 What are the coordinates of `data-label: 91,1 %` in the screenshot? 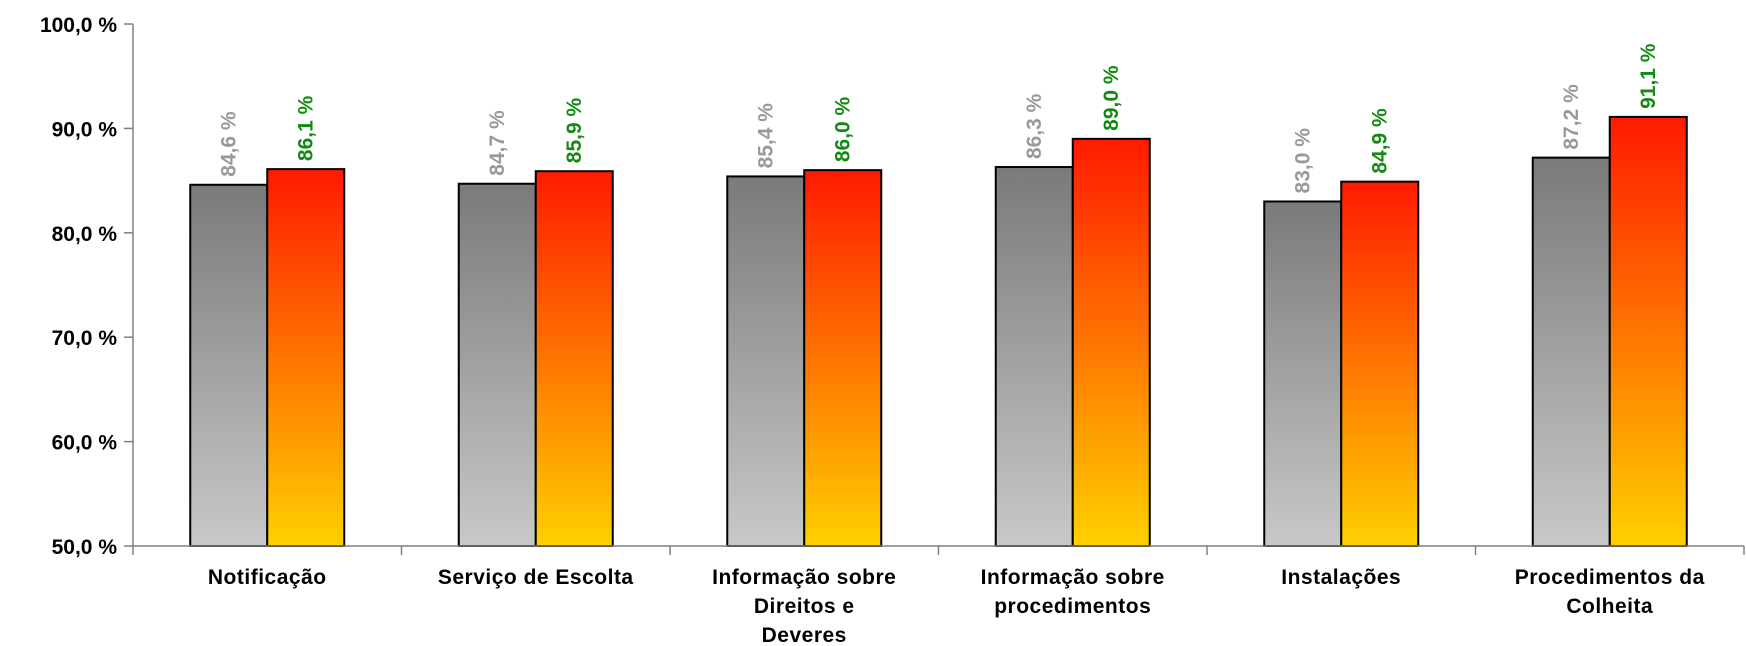 It's located at (1648, 76).